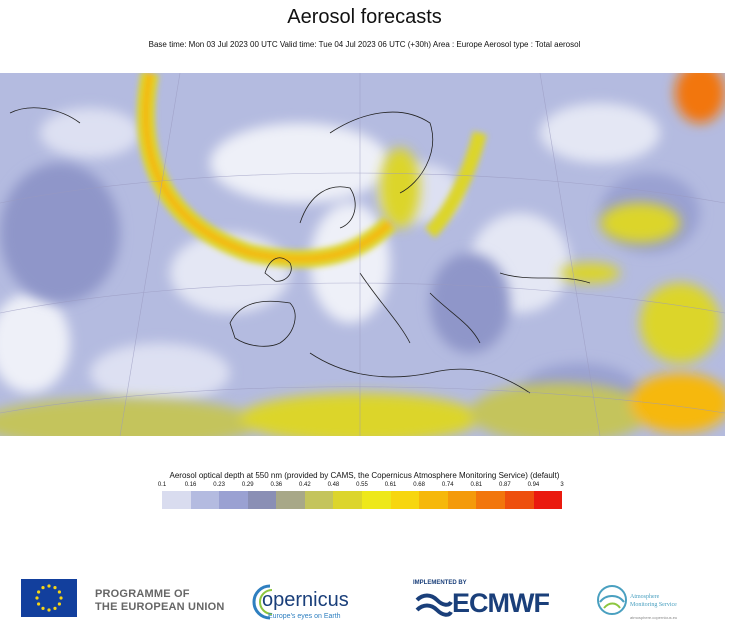  What do you see at coordinates (364, 17) in the screenshot?
I see `page-title: Aerosol forecasts` at bounding box center [364, 17].